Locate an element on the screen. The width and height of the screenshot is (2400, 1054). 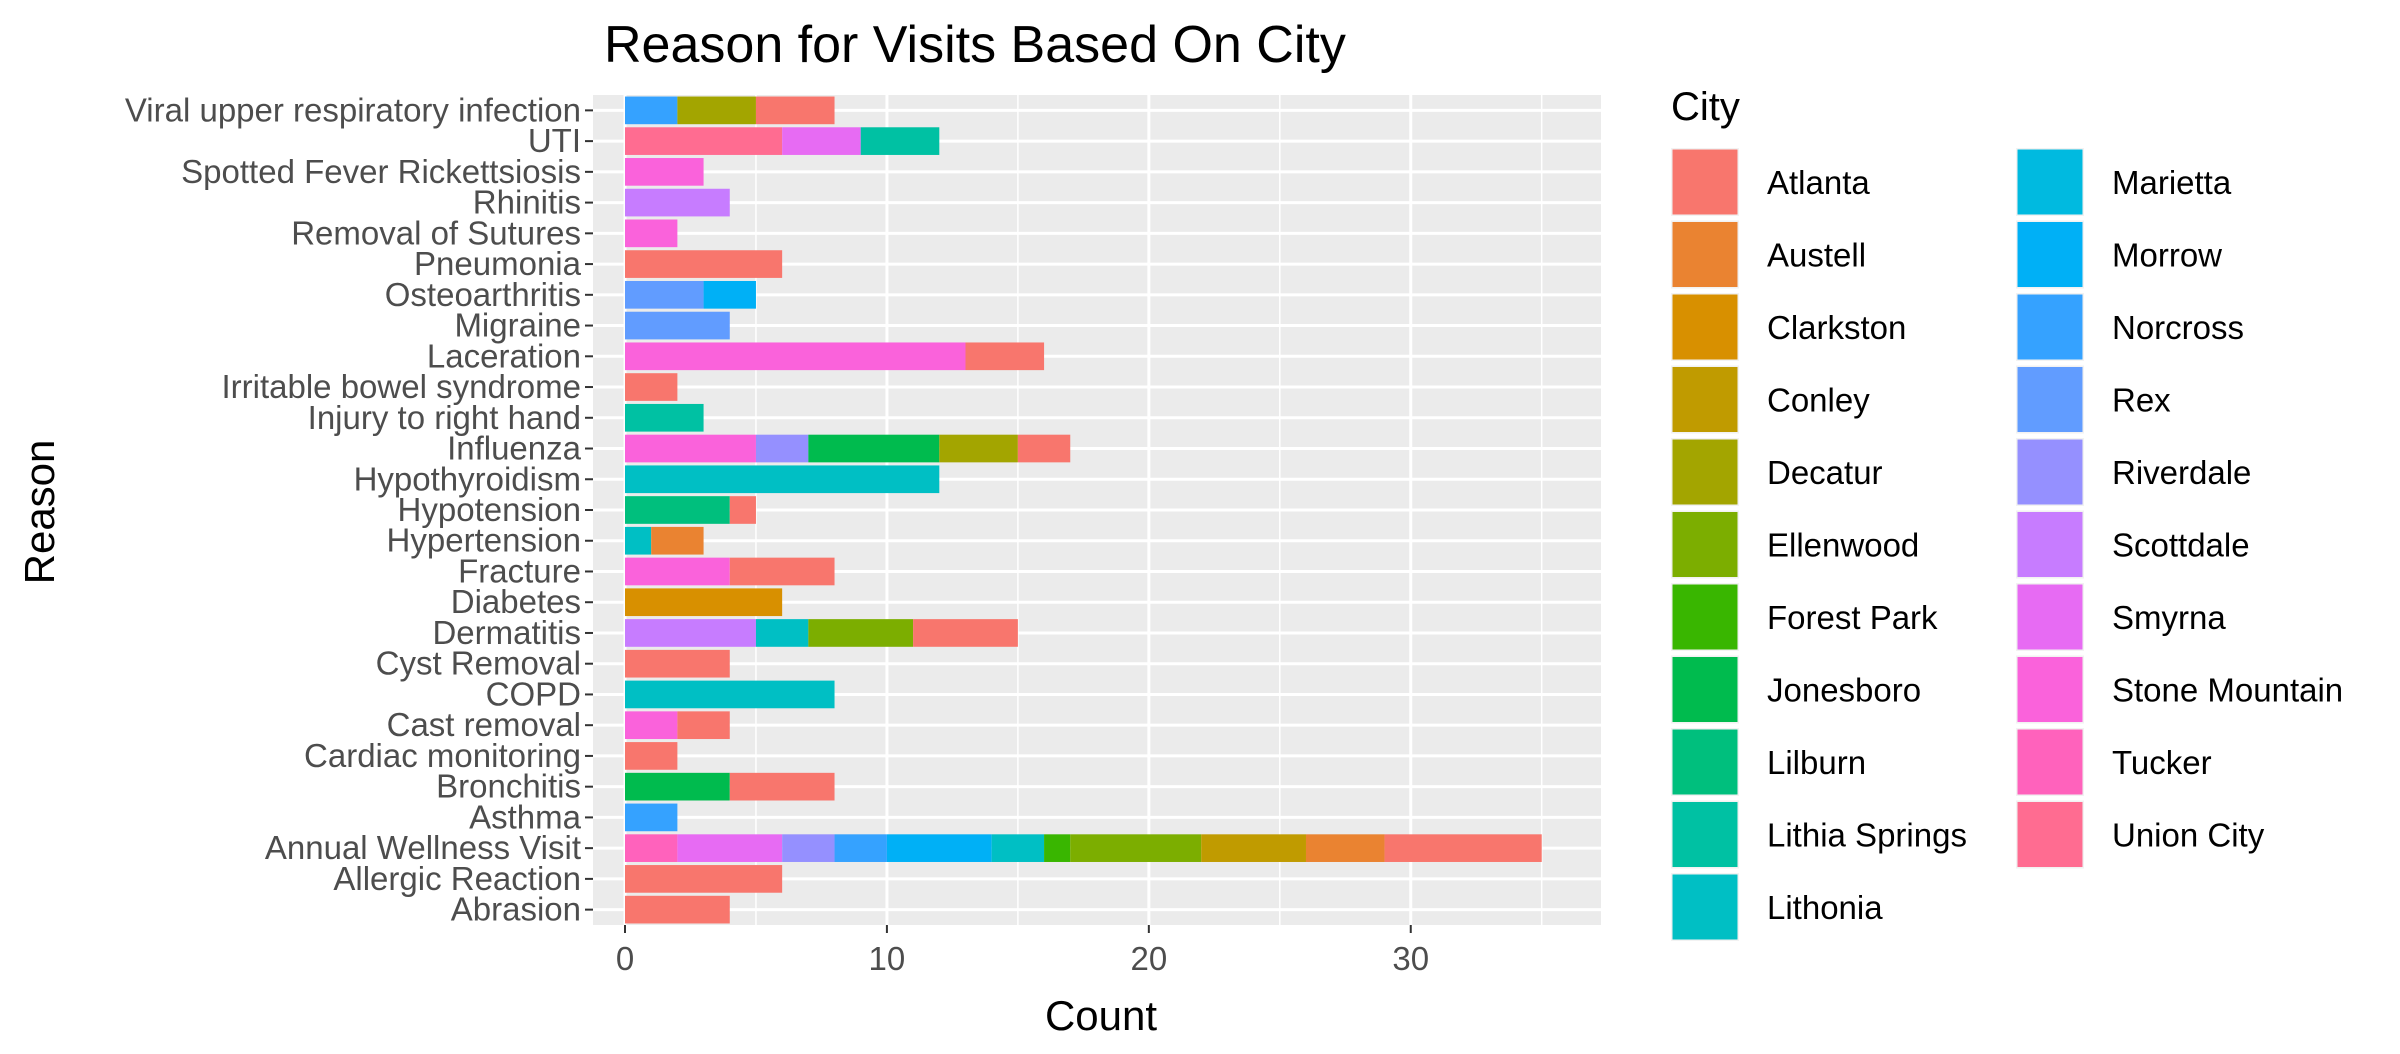
legend-label: Ellenwood is located at coordinates (1843, 545).